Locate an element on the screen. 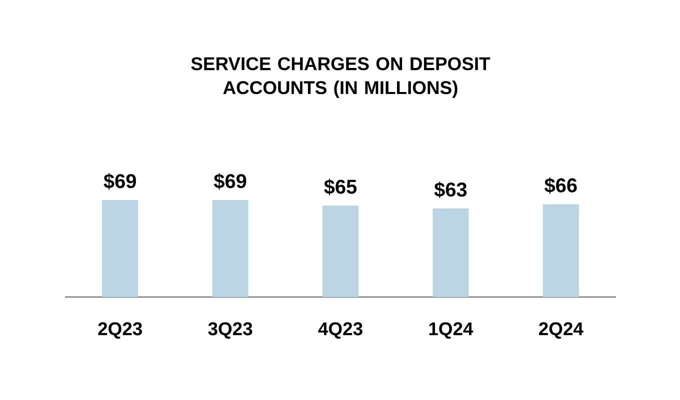  x-tick-label: 3Q23 is located at coordinates (230, 330).